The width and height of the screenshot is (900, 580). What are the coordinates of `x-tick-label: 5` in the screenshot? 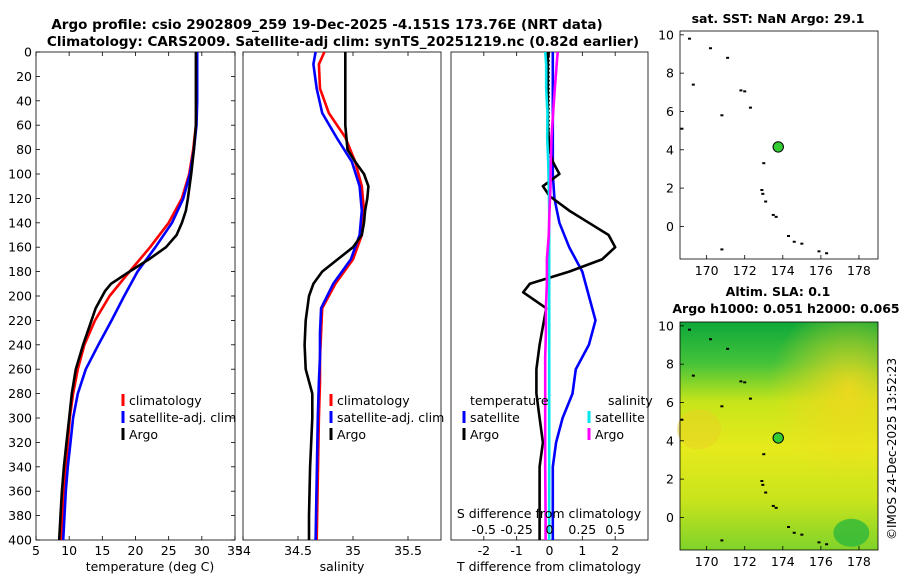 It's located at (36, 550).